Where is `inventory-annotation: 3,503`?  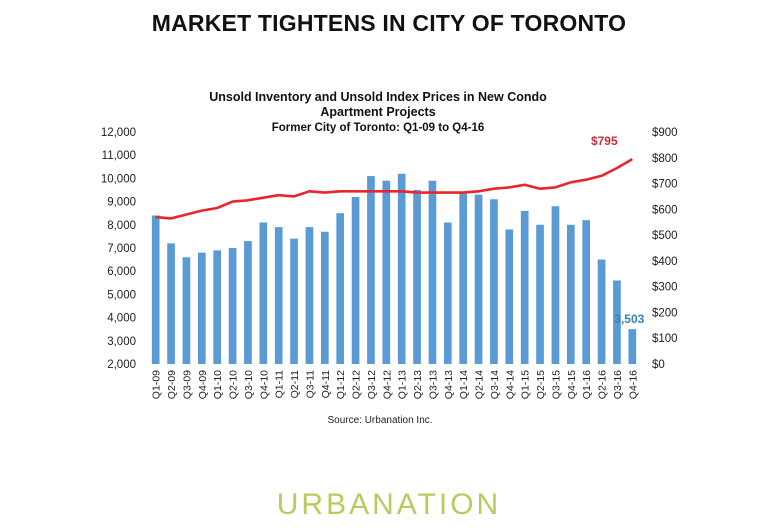 inventory-annotation: 3,503 is located at coordinates (629, 319).